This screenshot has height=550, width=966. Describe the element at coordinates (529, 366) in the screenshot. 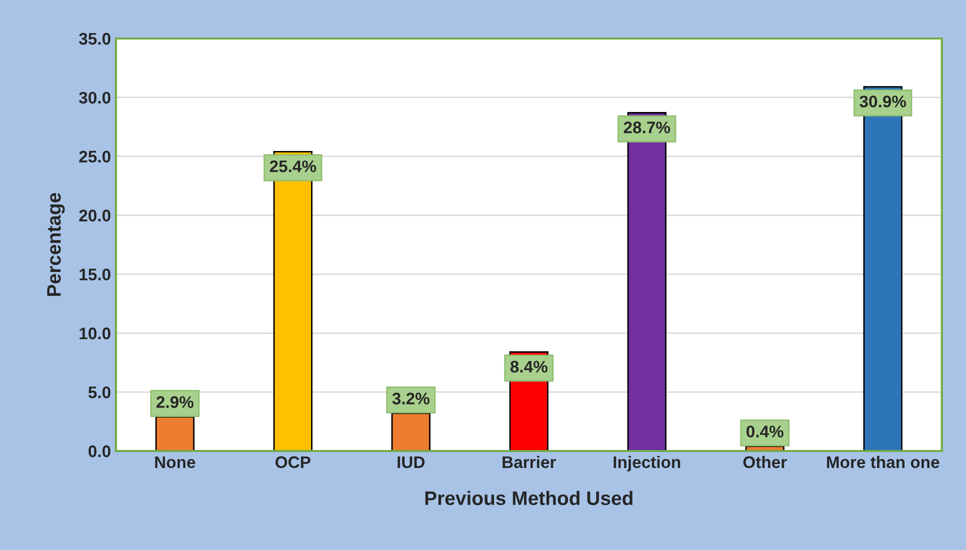

I see `data-label: 8.4%` at that location.